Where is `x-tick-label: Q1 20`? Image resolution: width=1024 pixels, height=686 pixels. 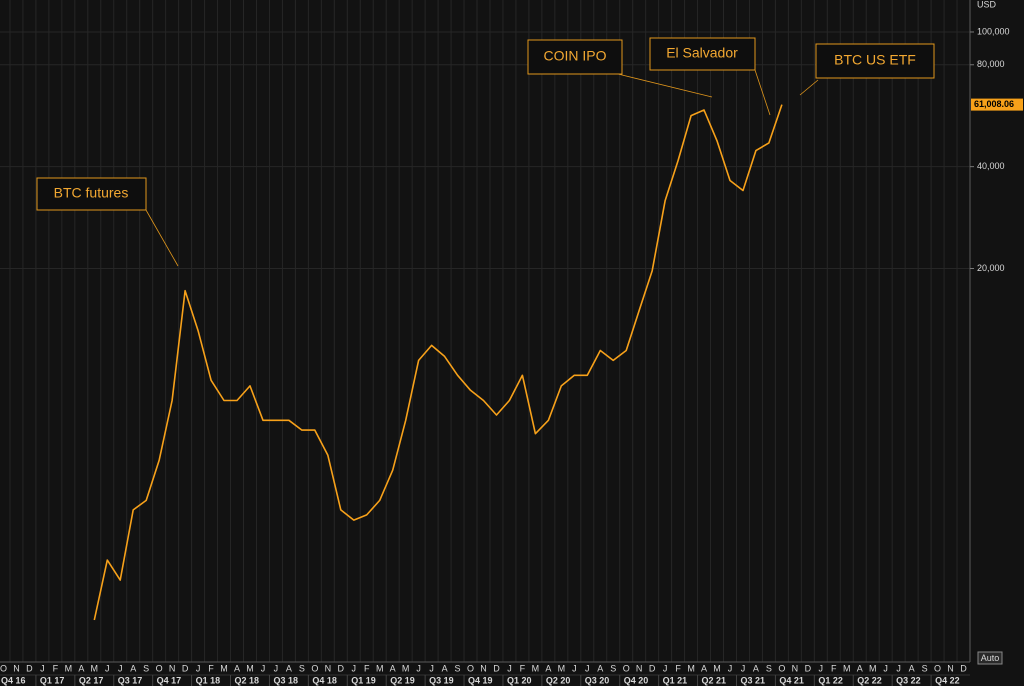 x-tick-label: Q1 20 is located at coordinates (519, 680).